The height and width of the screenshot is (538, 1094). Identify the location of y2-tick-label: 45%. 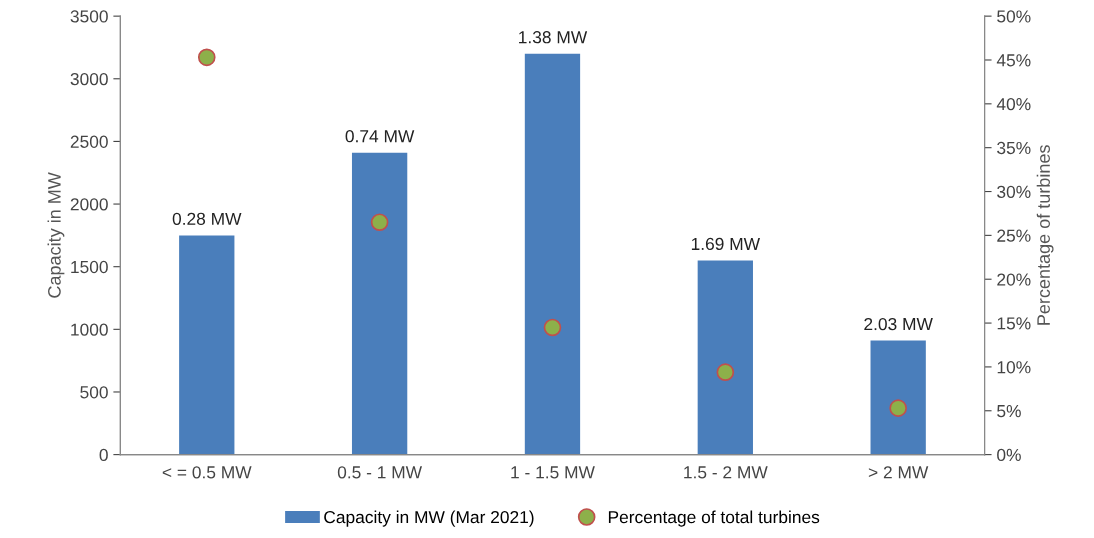
(1013, 60).